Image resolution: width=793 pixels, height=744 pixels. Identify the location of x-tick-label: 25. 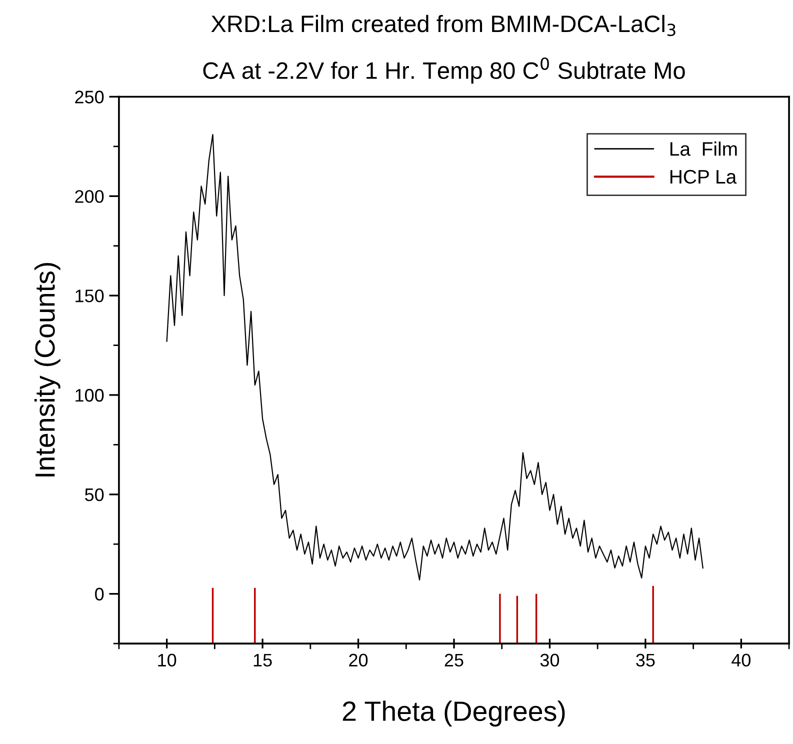
(454, 660).